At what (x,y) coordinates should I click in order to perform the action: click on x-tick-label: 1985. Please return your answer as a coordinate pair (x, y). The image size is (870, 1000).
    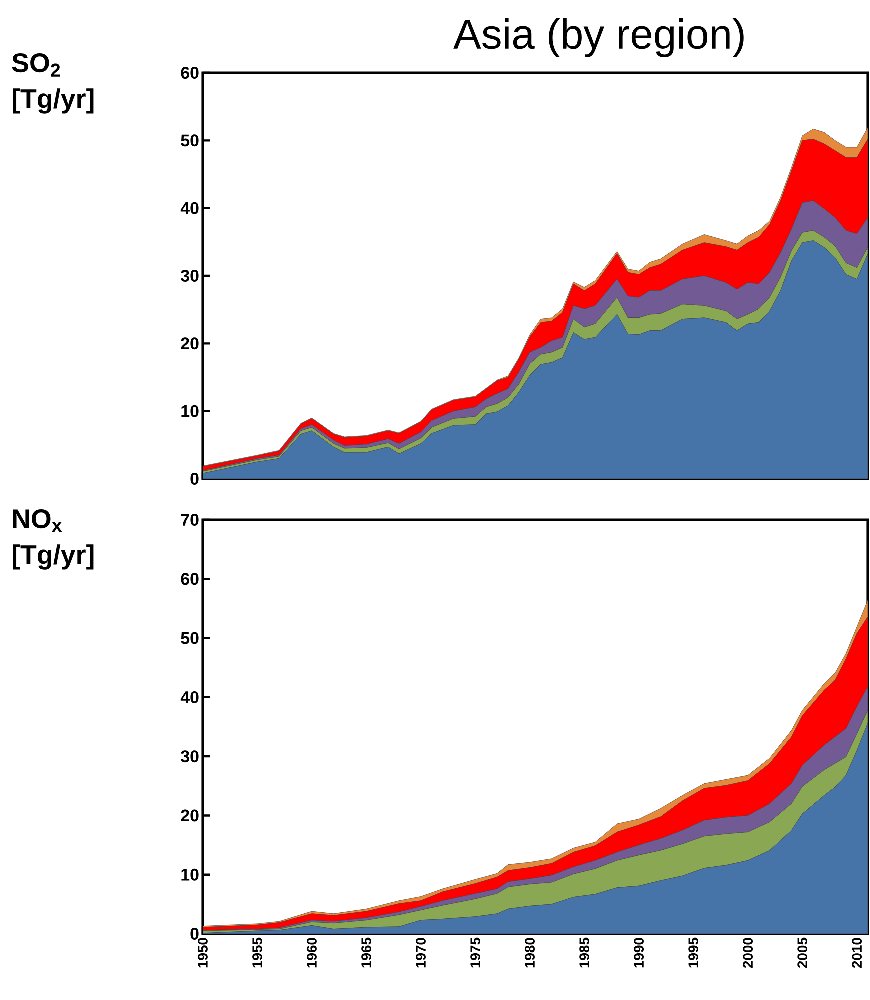
    Looking at the image, I should click on (585, 953).